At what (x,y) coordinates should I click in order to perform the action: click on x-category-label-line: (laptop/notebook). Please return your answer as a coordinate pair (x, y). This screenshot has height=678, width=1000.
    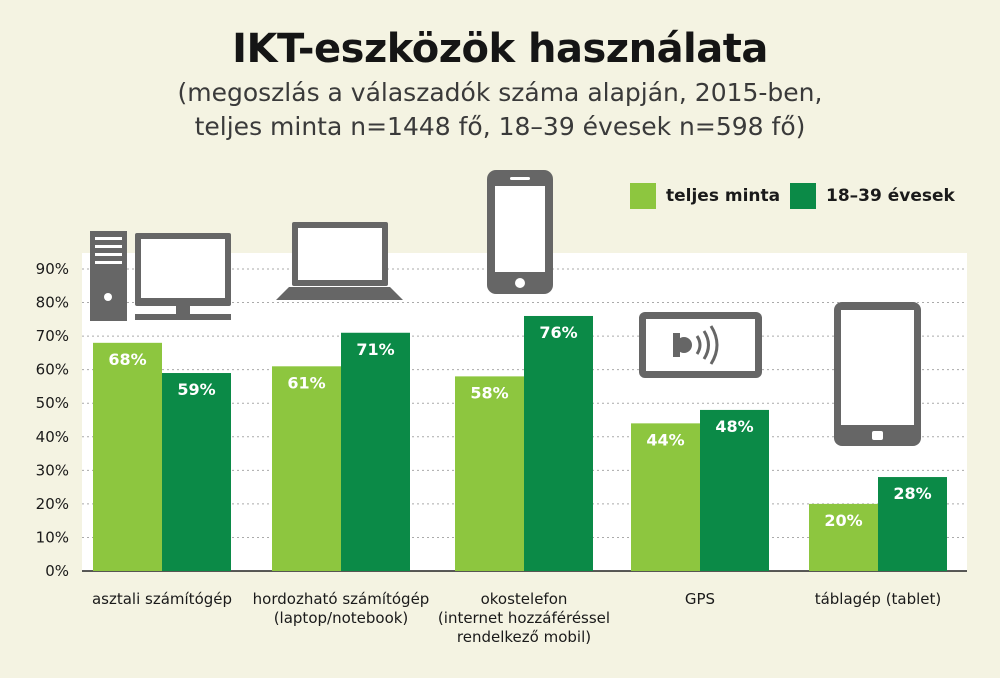
    Looking at the image, I should click on (341, 618).